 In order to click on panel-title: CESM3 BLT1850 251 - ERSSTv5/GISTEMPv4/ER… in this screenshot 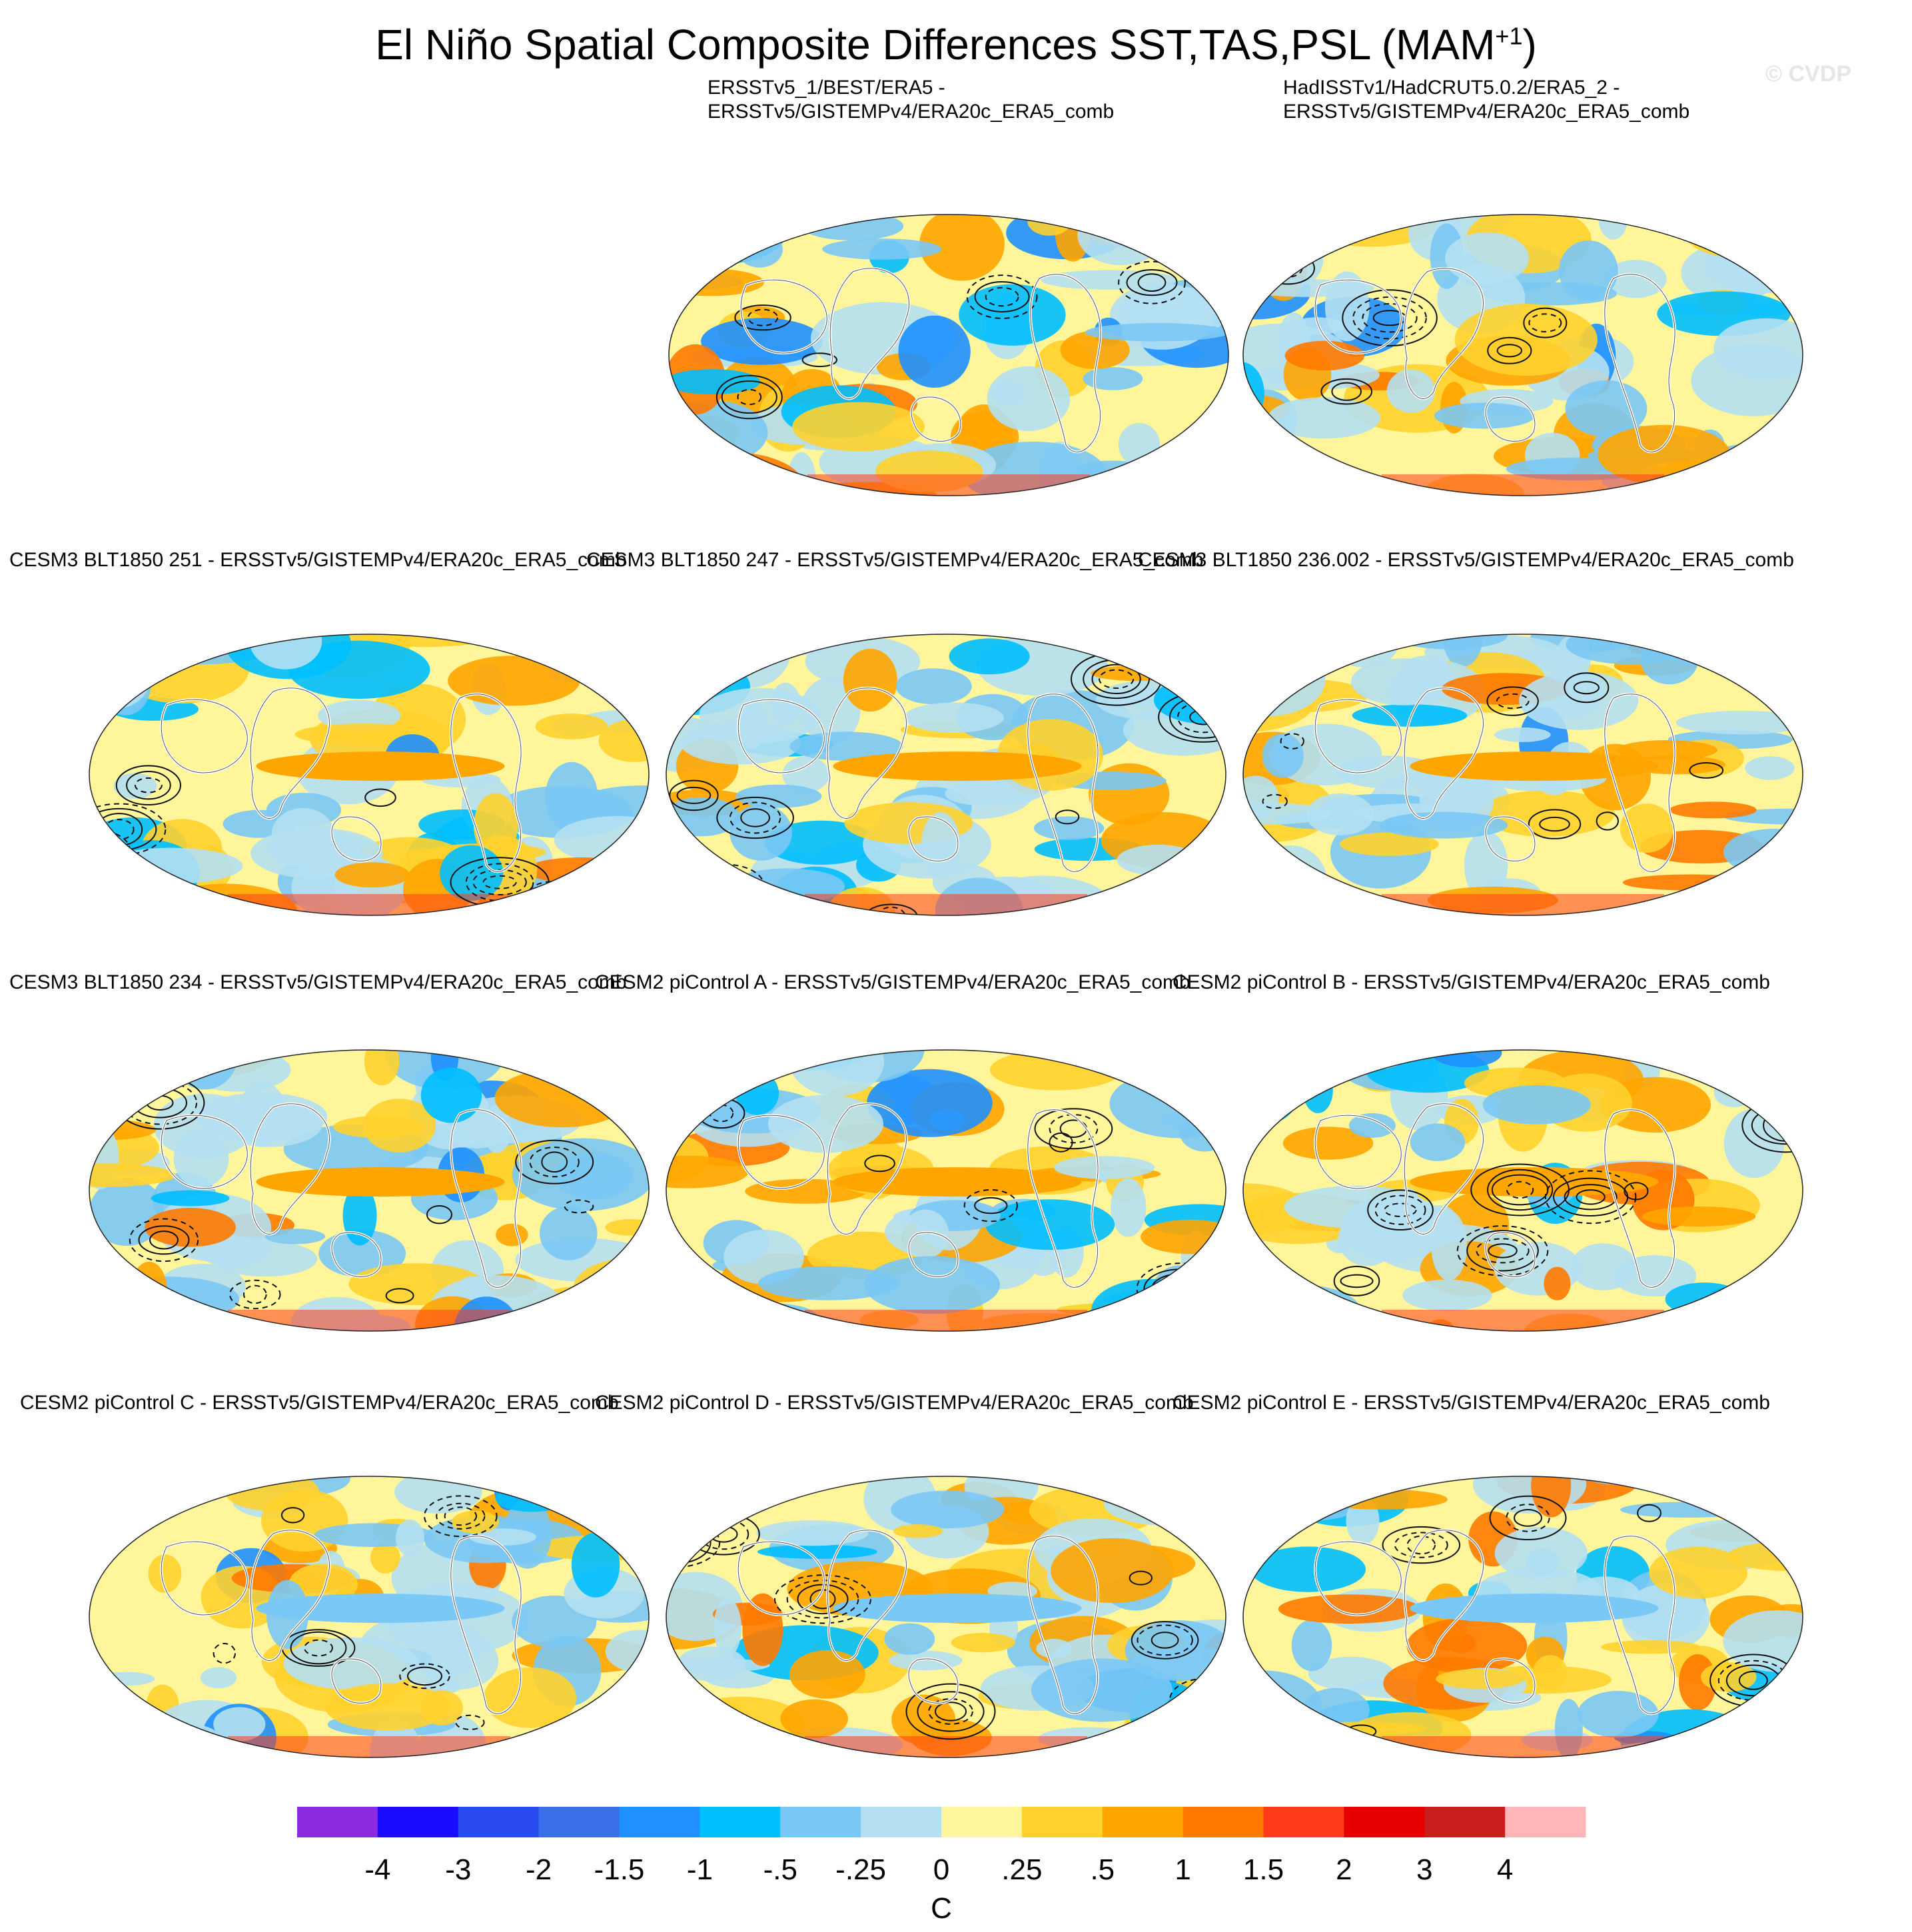, I will do `click(318, 560)`.